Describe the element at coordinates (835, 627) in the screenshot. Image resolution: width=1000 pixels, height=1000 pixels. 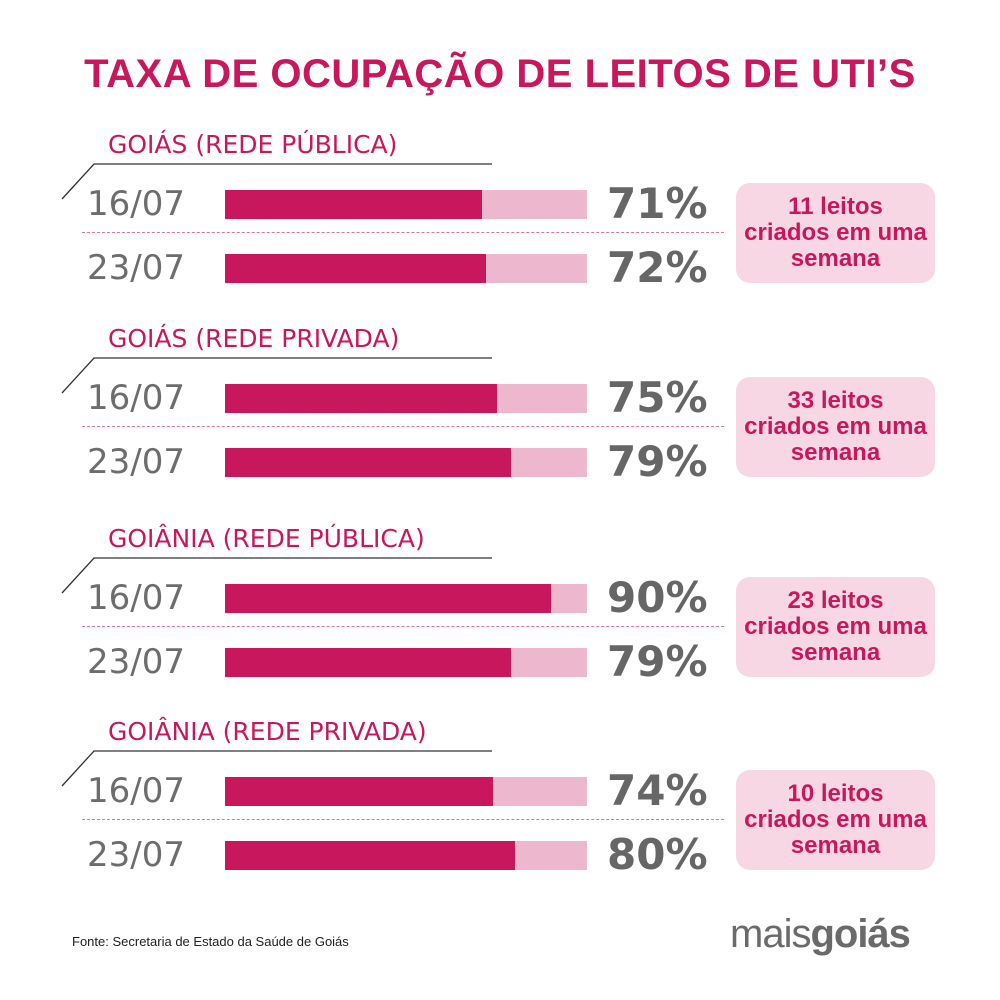
I see `beds-created-note: 23 leitos criados em uma semana` at that location.